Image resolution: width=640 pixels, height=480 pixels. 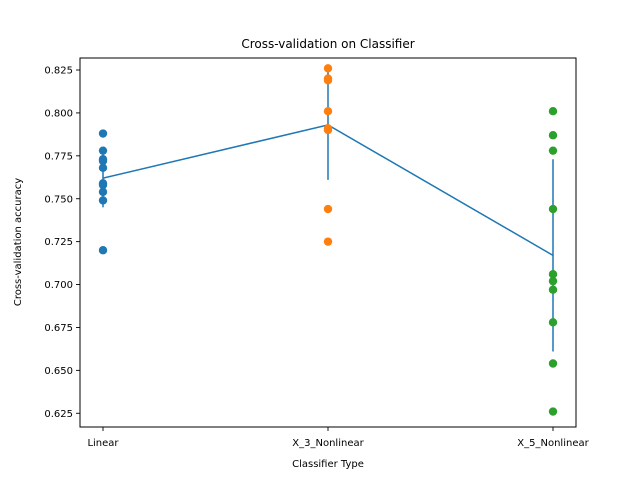 What do you see at coordinates (58, 156) in the screenshot?
I see `y-tick-label: 0.775` at bounding box center [58, 156].